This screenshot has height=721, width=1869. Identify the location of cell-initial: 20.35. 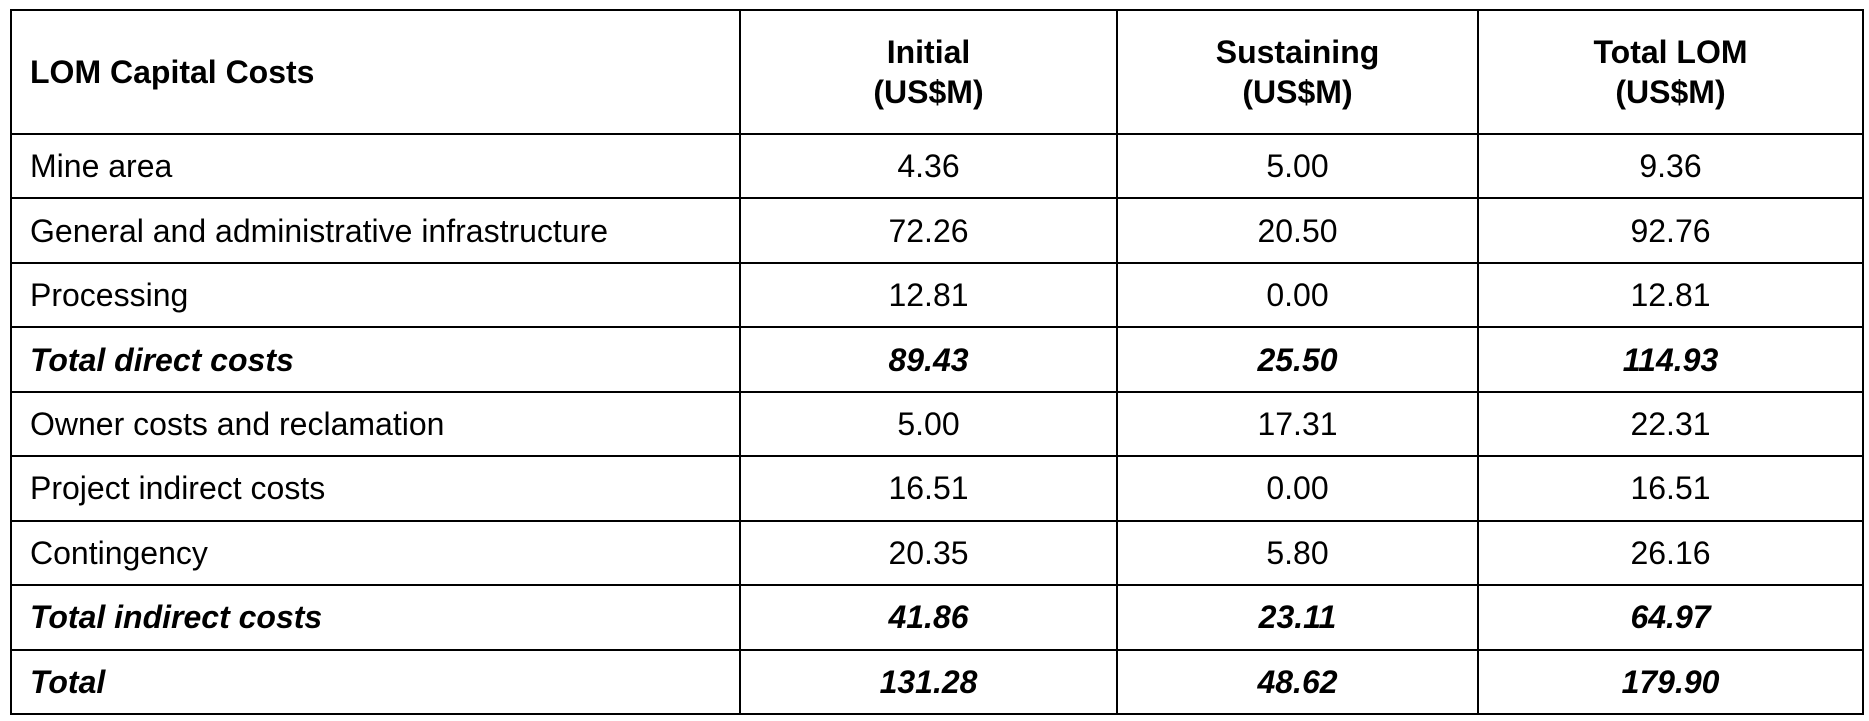
(928, 553).